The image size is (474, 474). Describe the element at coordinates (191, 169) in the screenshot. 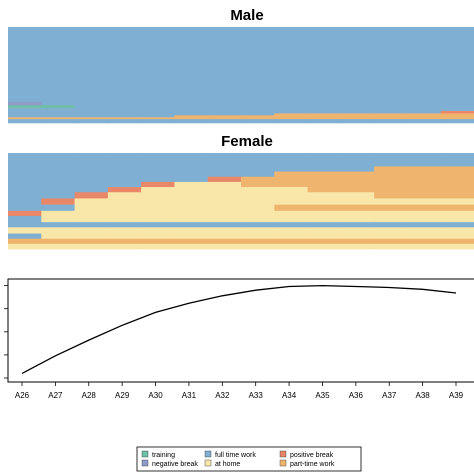

I see `female-cell-r1-c5` at that location.